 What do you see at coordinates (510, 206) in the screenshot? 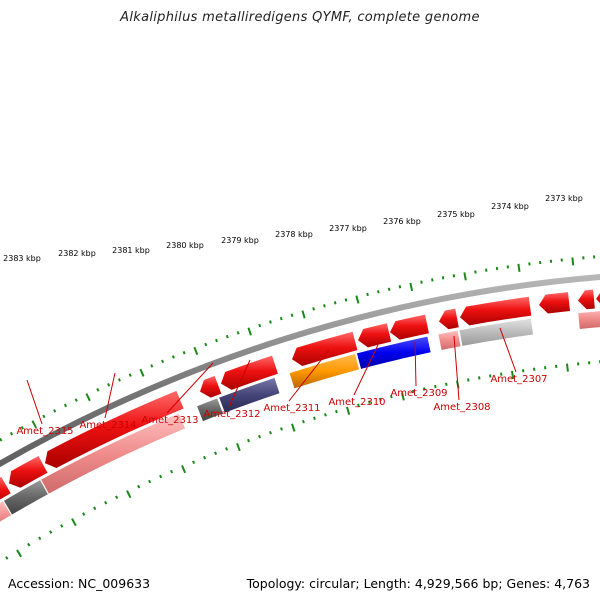
I see `kbp-label-2374-kbp: 2374 kbp` at bounding box center [510, 206].